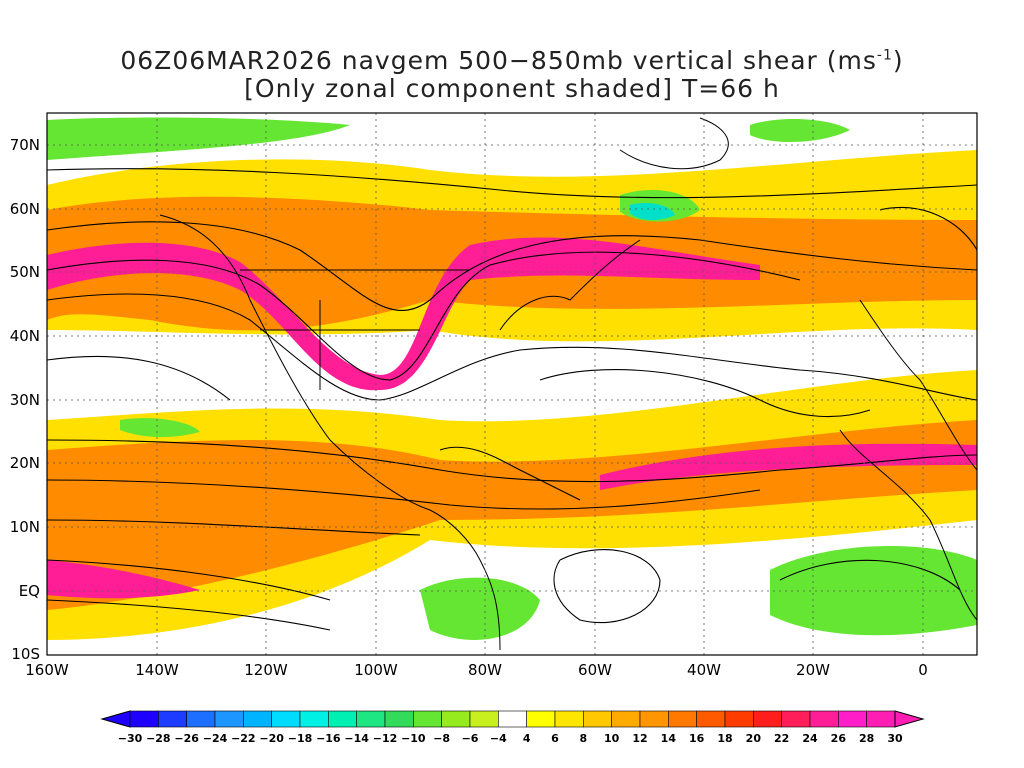 Image resolution: width=1024 pixels, height=768 pixels. What do you see at coordinates (781, 738) in the screenshot?
I see `colorbar-tick-label: 22` at bounding box center [781, 738].